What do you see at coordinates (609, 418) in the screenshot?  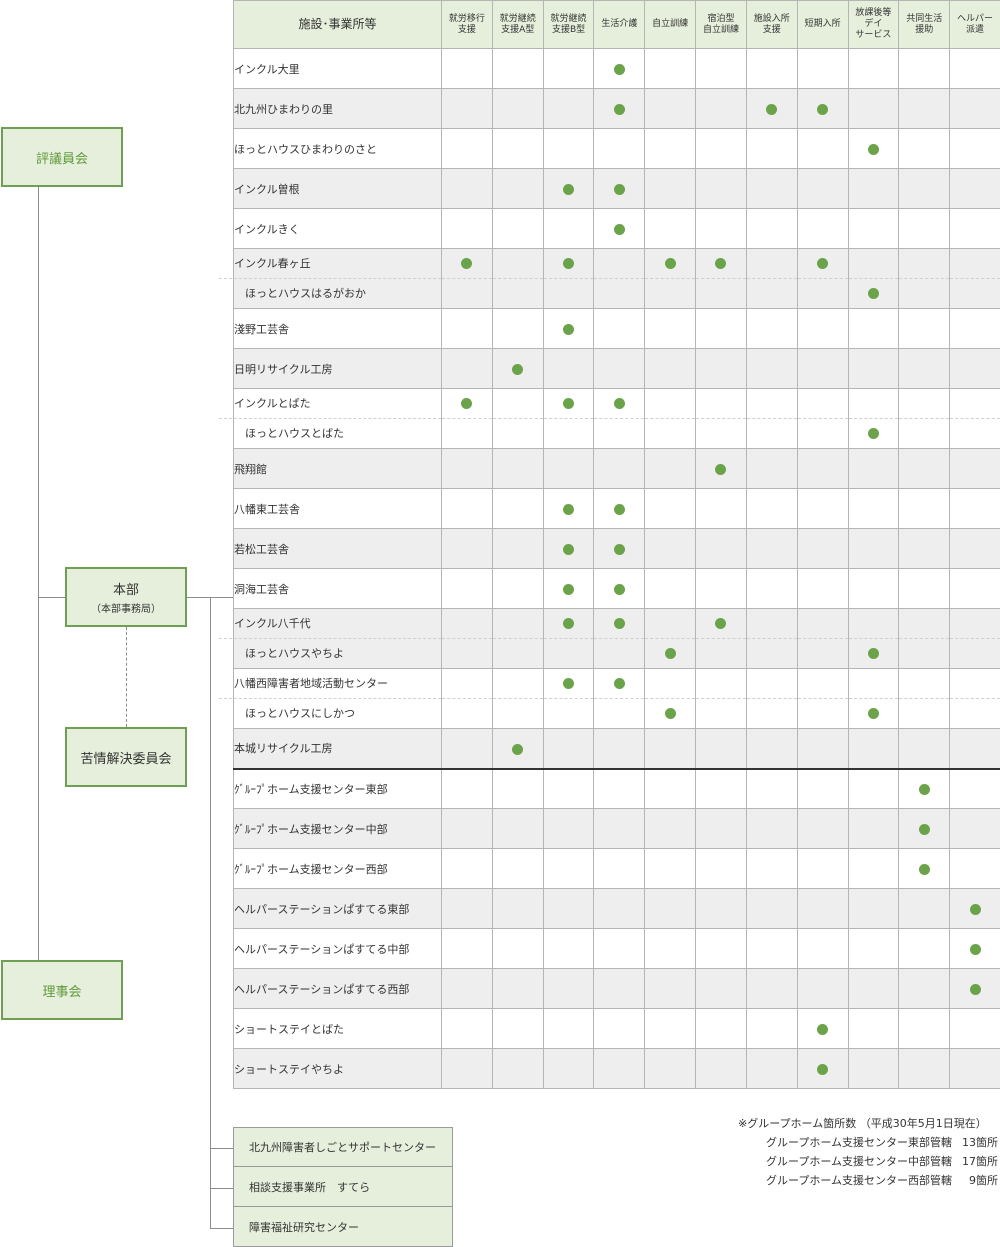 I see `table-row: インクルとばた ほっとハウスとばた` at bounding box center [609, 418].